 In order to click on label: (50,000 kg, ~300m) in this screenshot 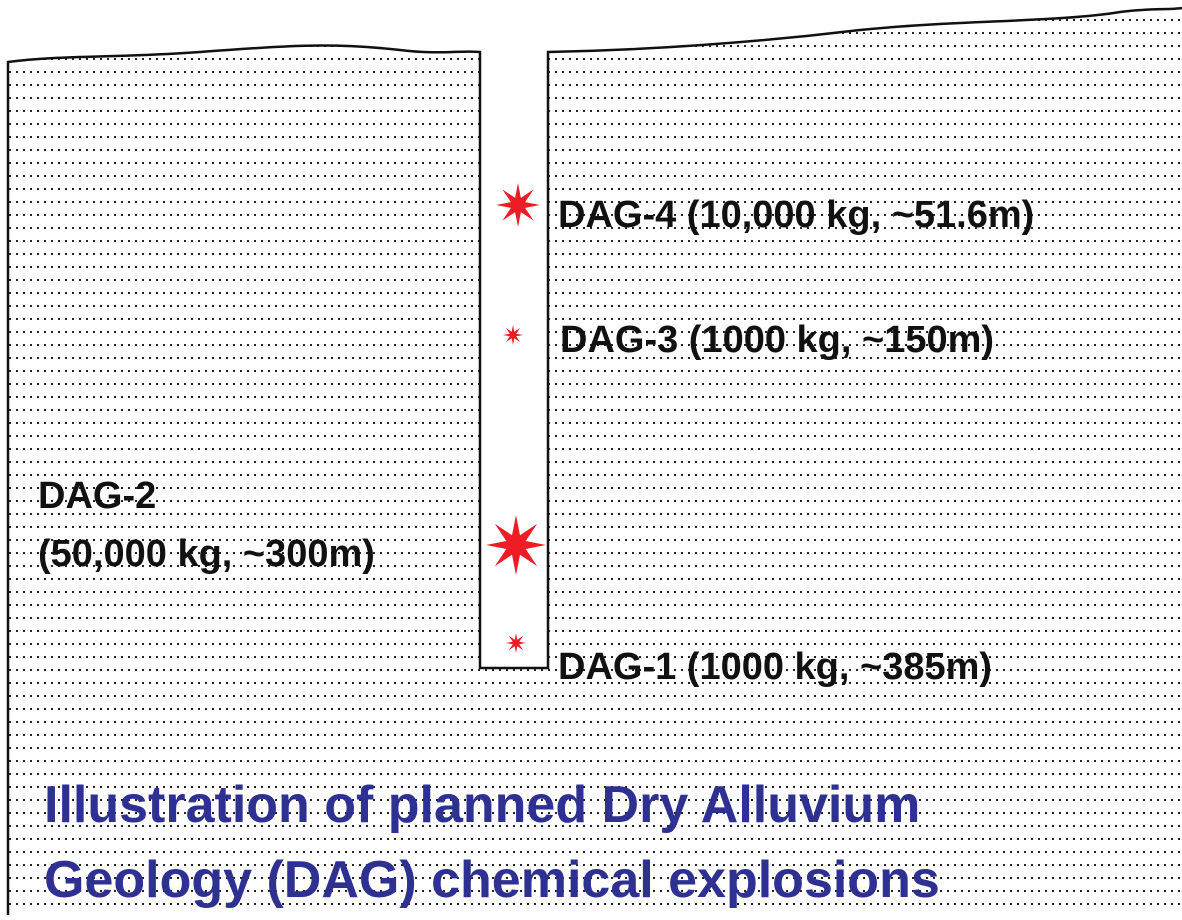, I will do `click(206, 554)`.